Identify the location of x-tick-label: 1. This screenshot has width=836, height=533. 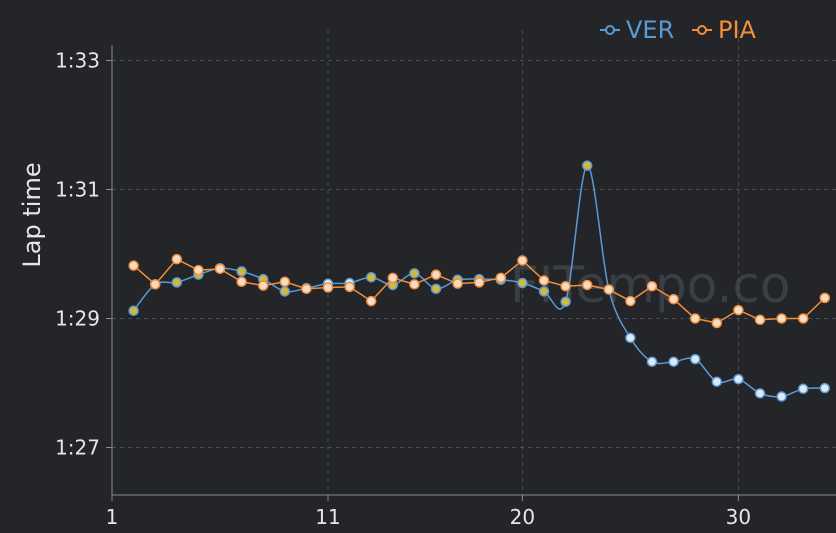
(112, 517).